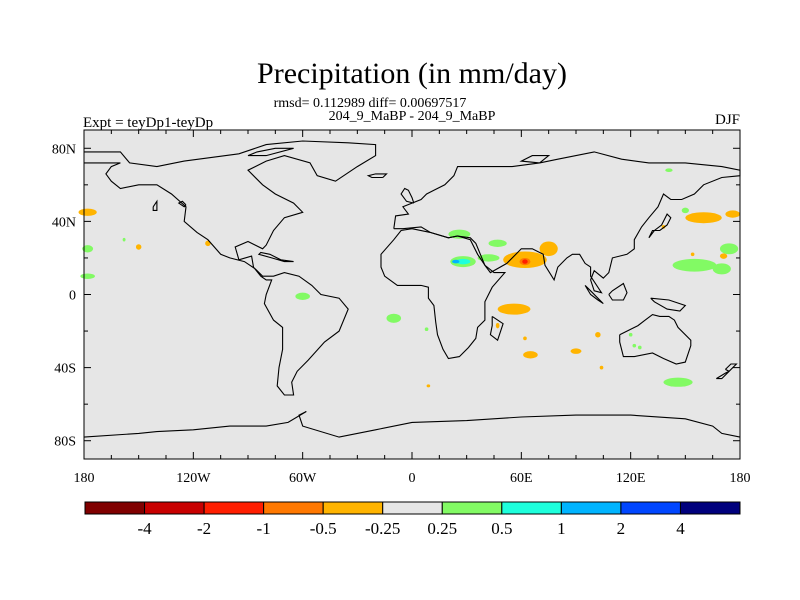  What do you see at coordinates (323, 528) in the screenshot?
I see `colorbar-label: -0.5` at bounding box center [323, 528].